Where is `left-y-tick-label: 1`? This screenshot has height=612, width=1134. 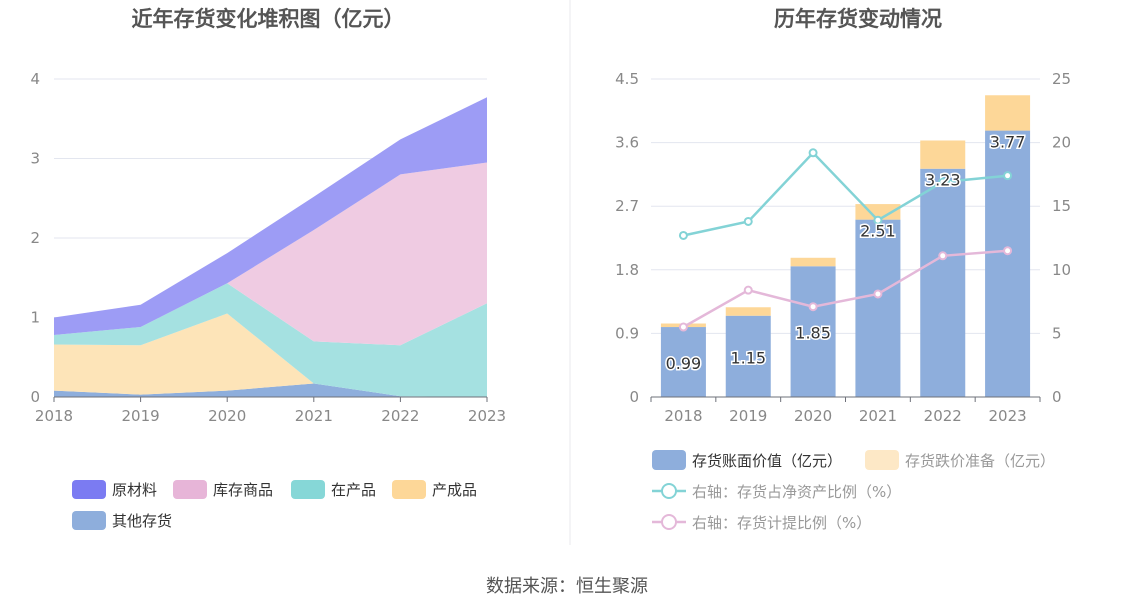 left-y-tick-label: 1 is located at coordinates (35, 318).